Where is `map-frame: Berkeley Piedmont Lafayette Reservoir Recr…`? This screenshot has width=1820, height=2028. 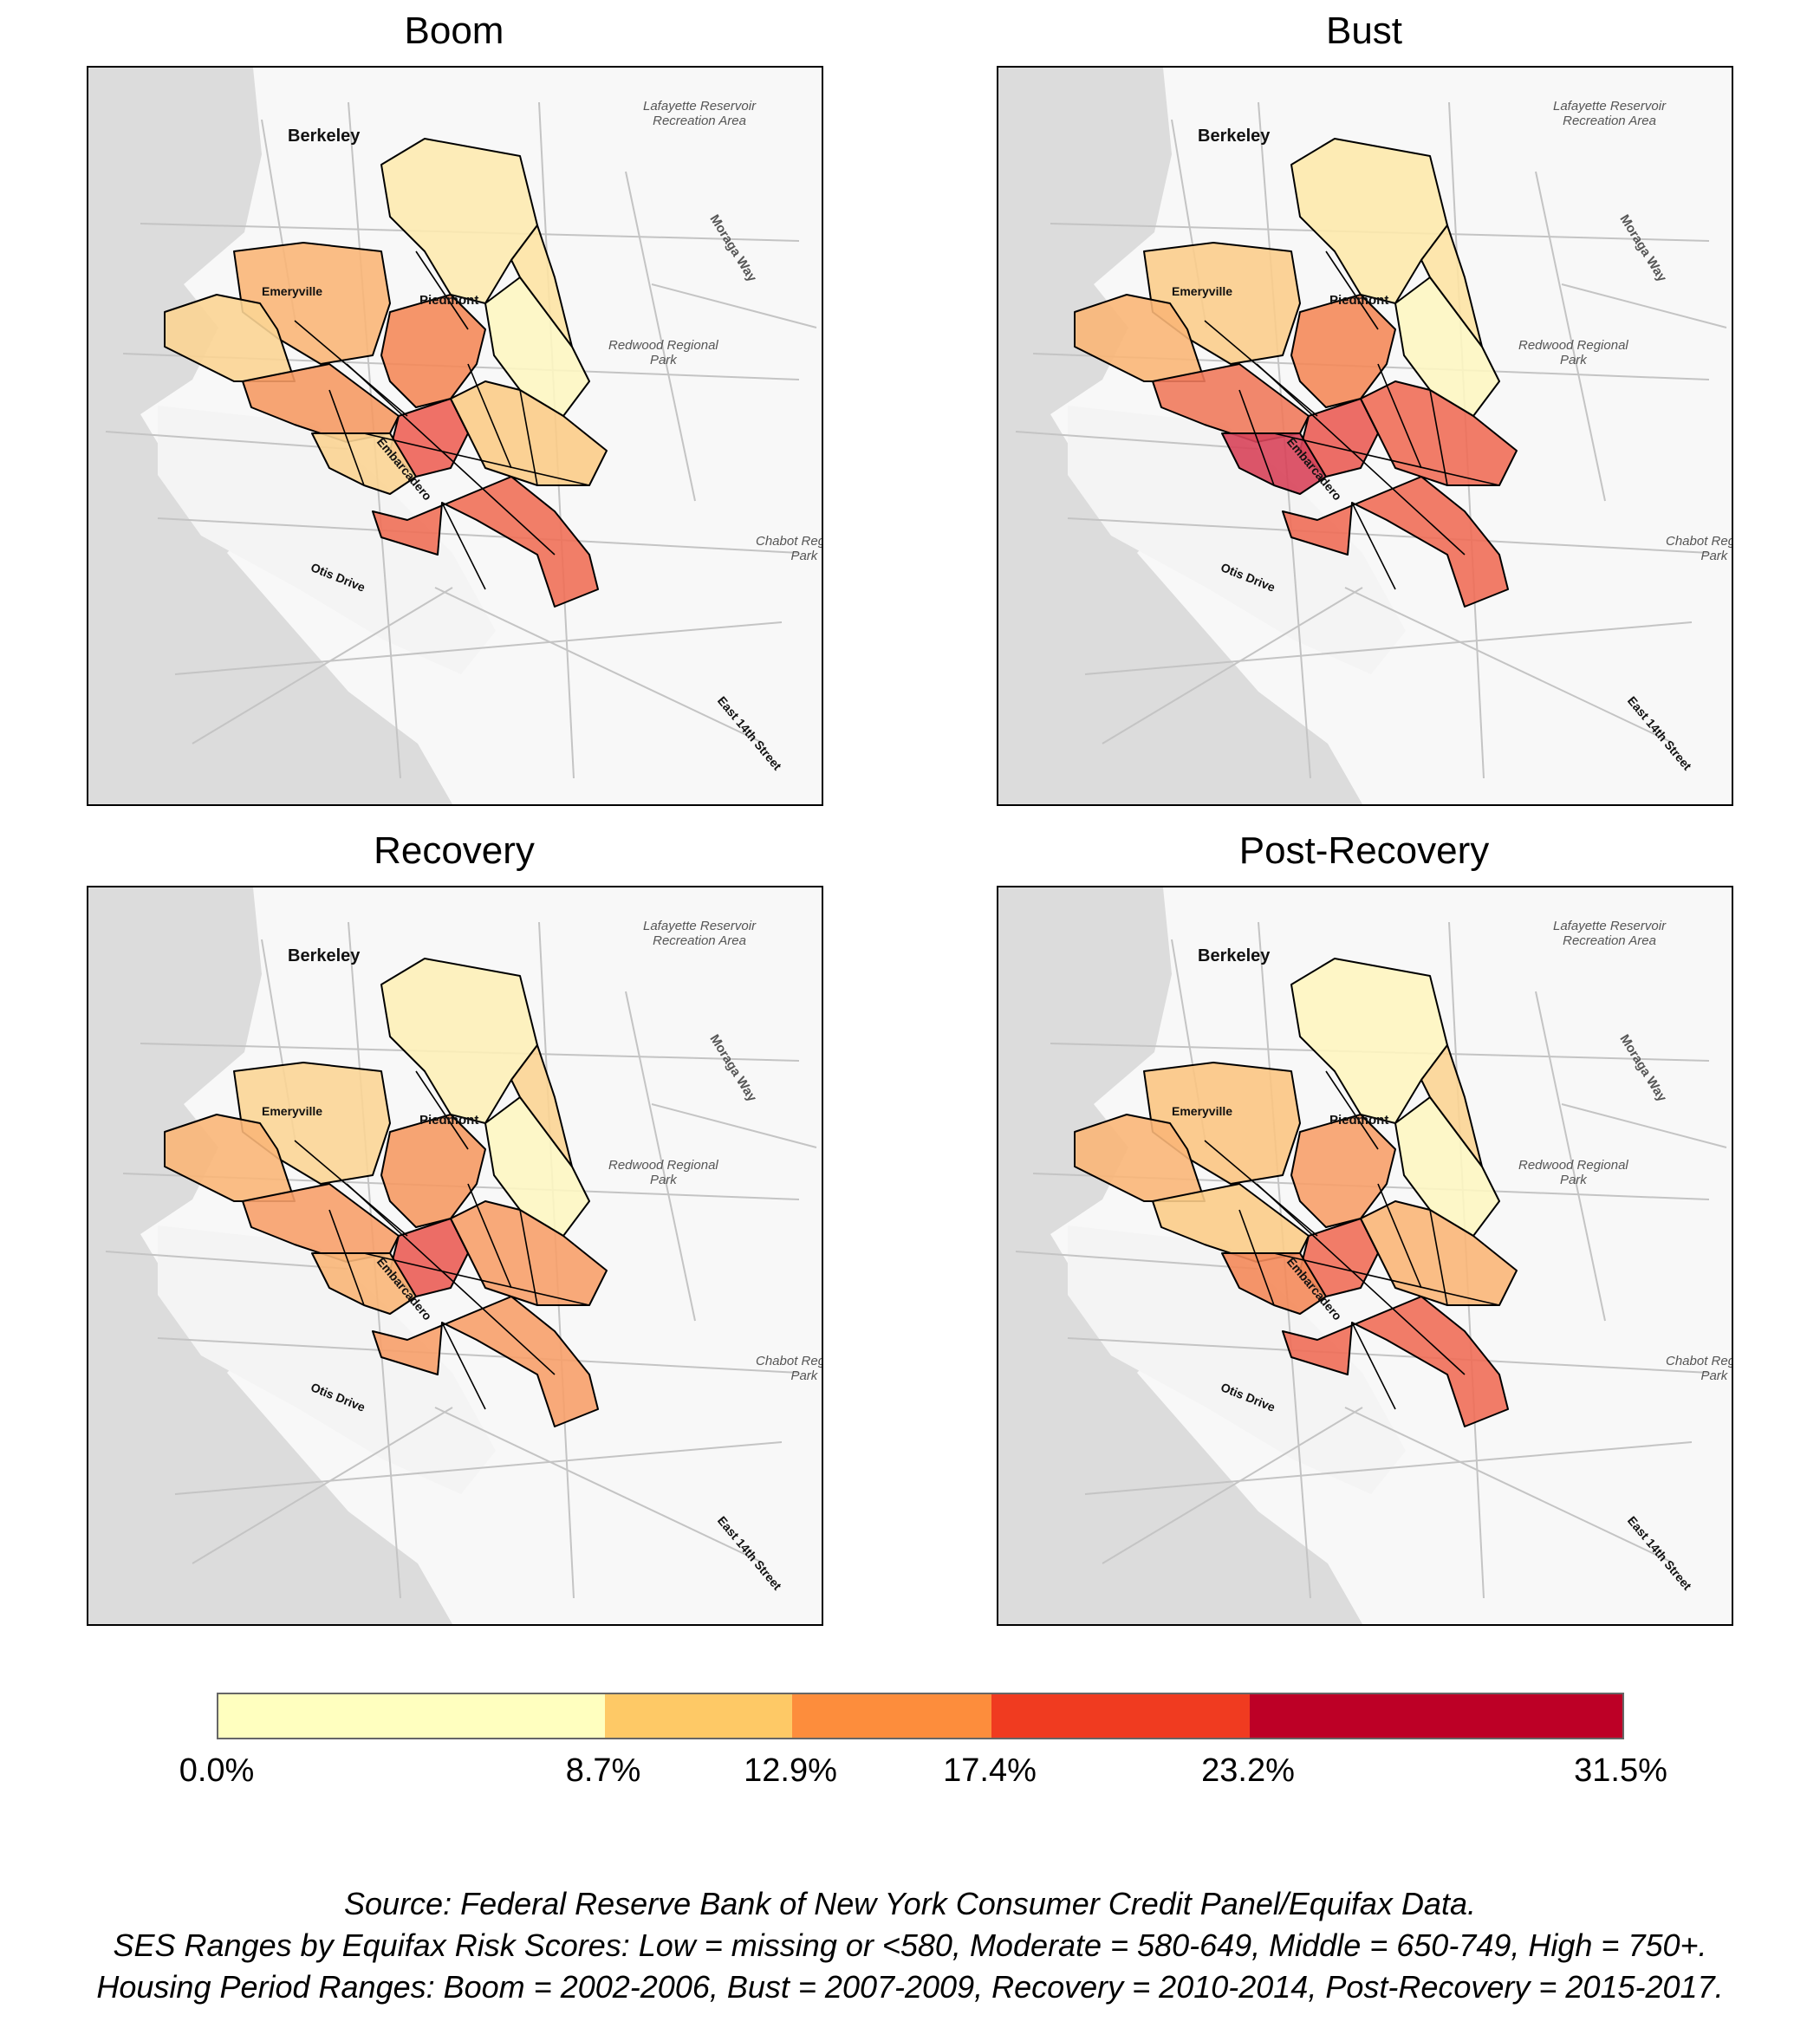
map-frame: Berkeley Piedmont Lafayette Reservoir Recr… is located at coordinates (455, 436).